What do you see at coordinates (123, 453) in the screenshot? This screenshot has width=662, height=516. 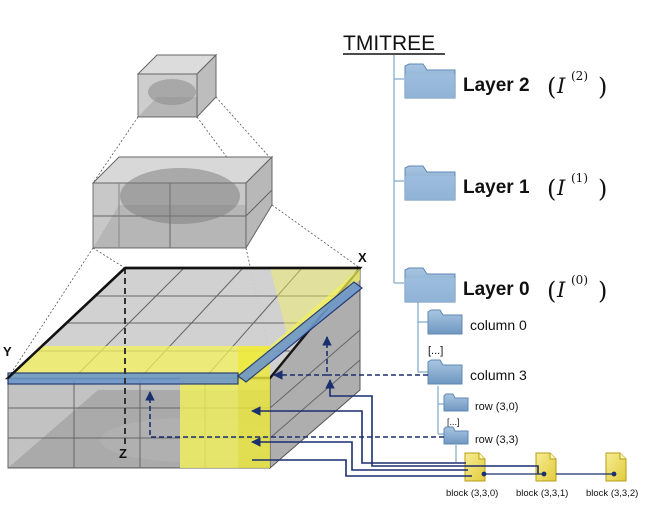 I see `axis-z-label: Z` at bounding box center [123, 453].